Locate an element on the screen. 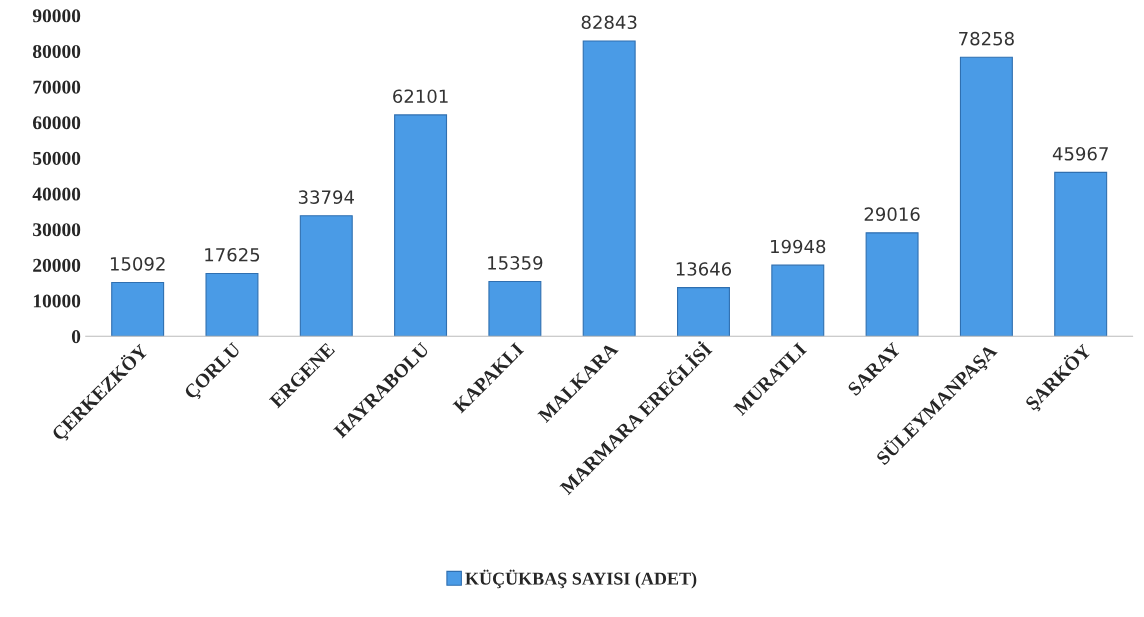  data-label: 62101 is located at coordinates (420, 96).